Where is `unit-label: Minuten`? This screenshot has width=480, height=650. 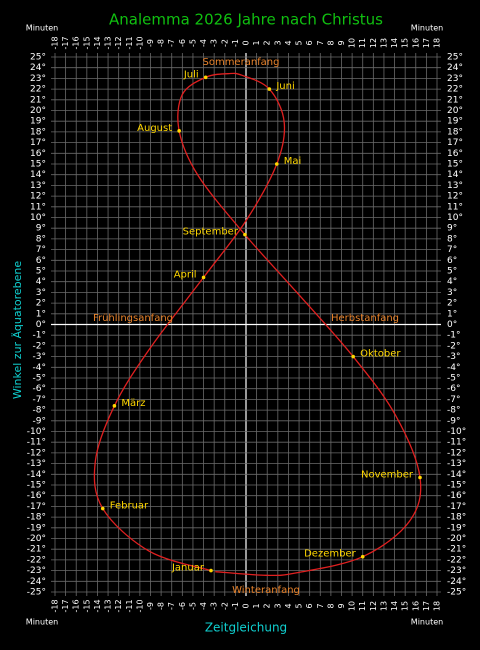
unit-label: Minuten is located at coordinates (427, 622).